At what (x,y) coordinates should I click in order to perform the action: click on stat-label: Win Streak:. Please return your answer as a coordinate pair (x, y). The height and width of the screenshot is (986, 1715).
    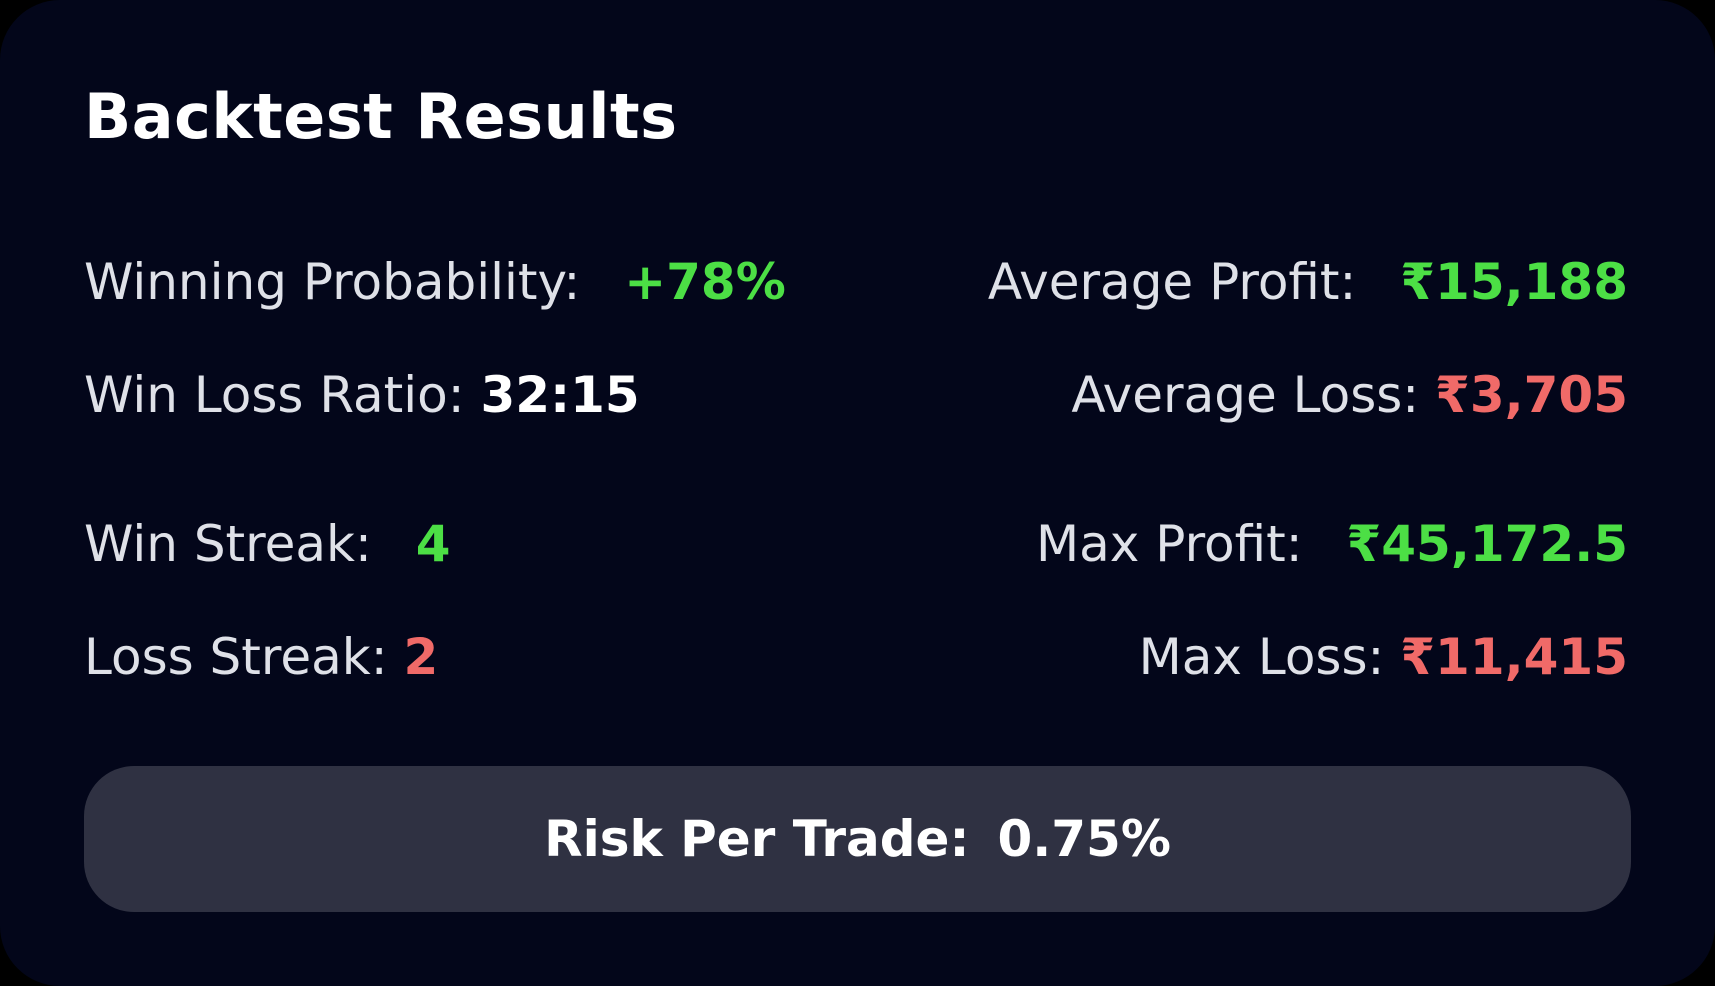
    Looking at the image, I should click on (228, 544).